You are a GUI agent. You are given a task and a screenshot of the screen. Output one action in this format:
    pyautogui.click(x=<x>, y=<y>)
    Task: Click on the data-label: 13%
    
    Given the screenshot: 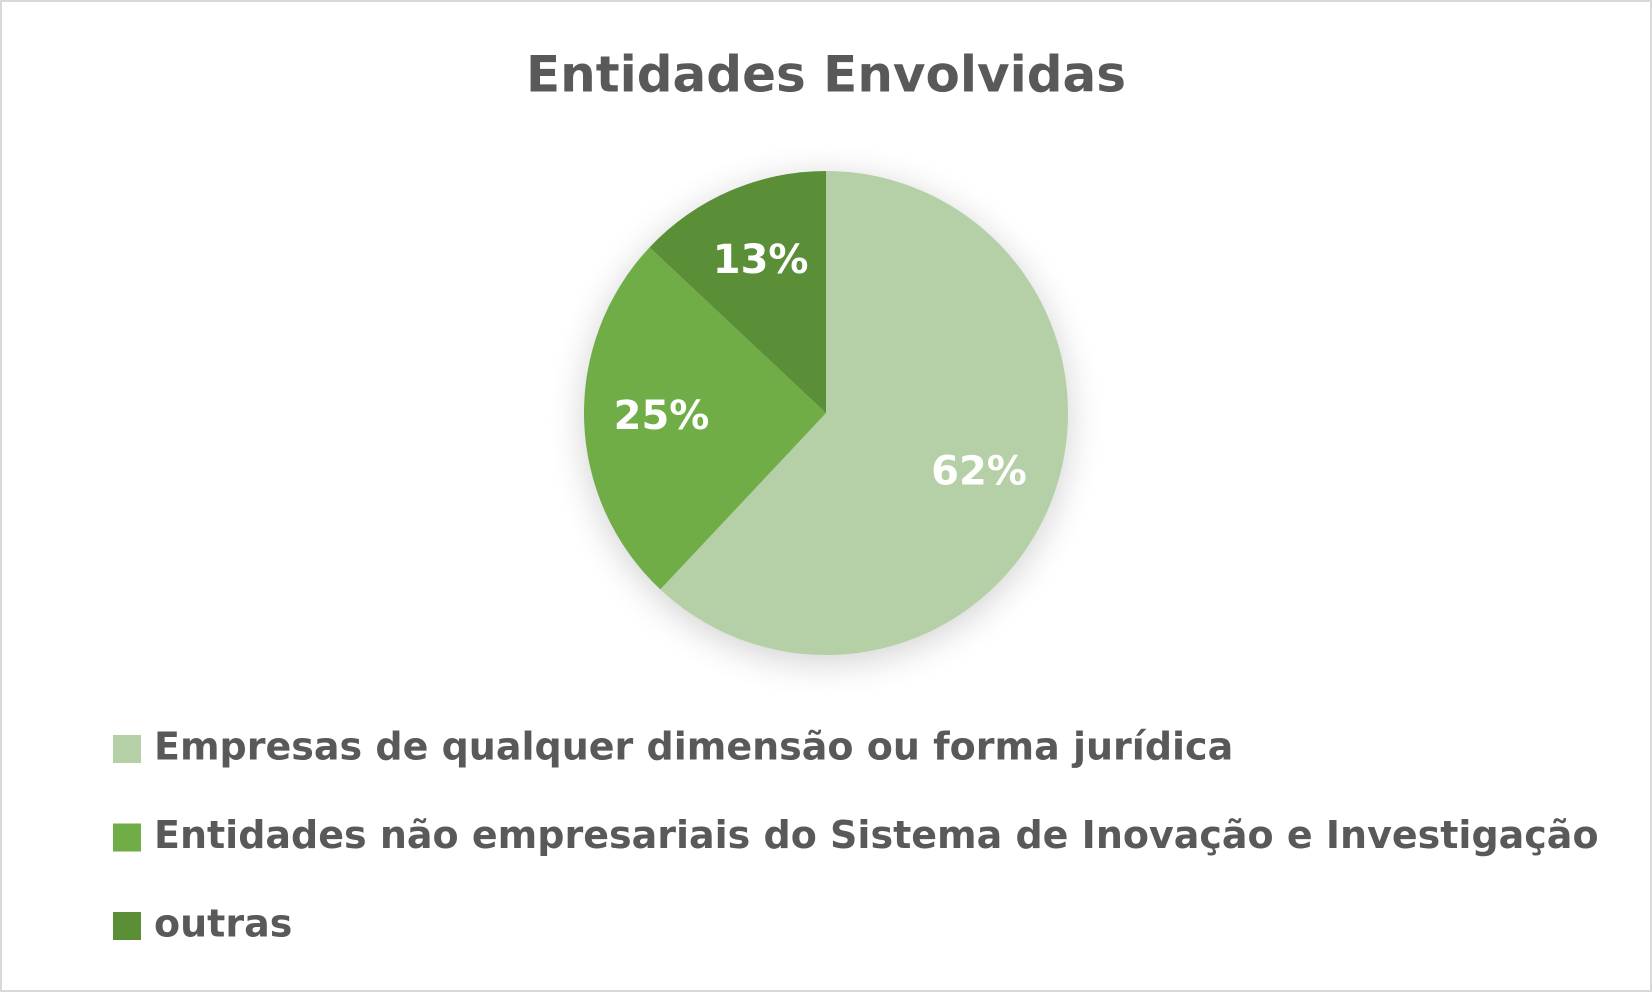 What is the action you would take?
    pyautogui.click(x=761, y=260)
    